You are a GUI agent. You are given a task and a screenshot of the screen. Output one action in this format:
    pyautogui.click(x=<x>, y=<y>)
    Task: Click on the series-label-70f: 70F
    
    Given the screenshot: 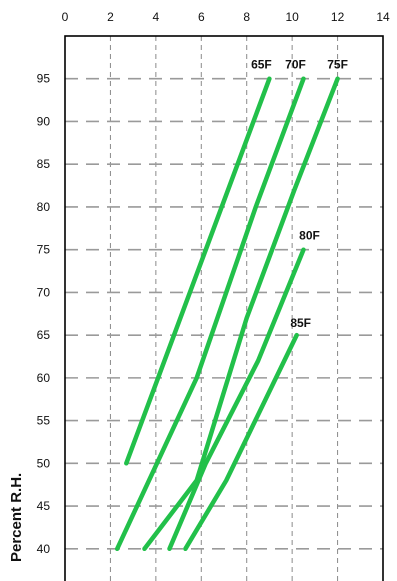 What is the action you would take?
    pyautogui.click(x=295, y=65)
    